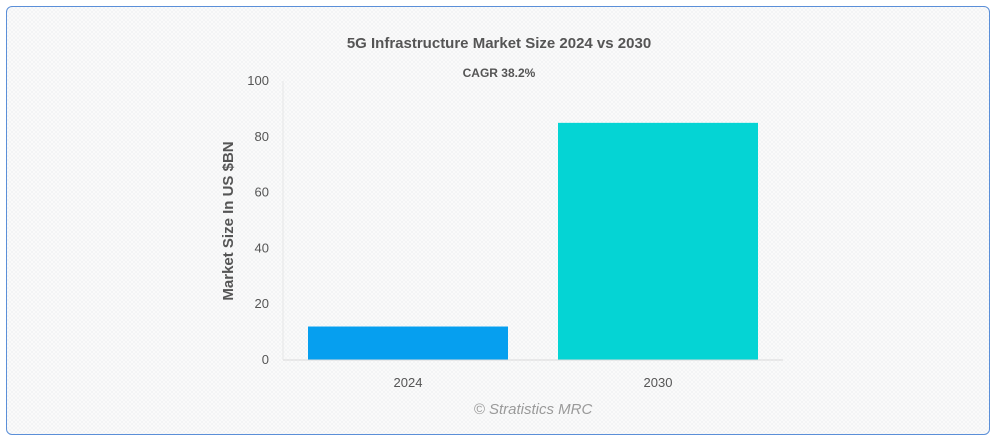  I want to click on y-tick-label: 20, so click(262, 303).